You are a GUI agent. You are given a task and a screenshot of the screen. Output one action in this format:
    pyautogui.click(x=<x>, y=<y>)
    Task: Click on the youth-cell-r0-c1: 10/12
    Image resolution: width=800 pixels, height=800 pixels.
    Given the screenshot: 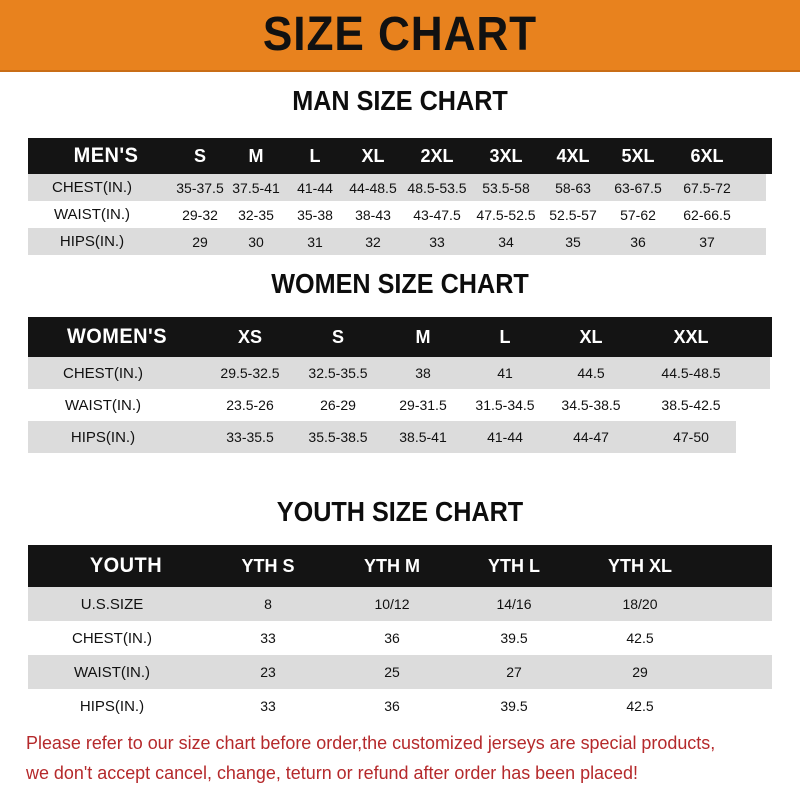 What is the action you would take?
    pyautogui.click(x=392, y=604)
    